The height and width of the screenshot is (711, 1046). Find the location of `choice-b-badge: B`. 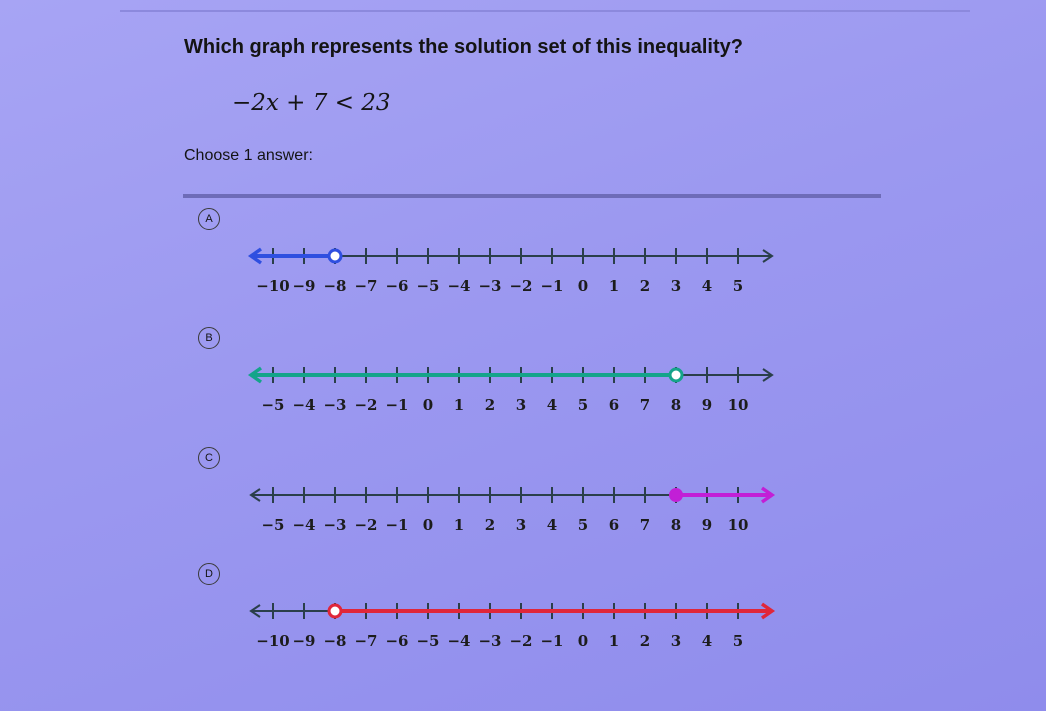

choice-b-badge: B is located at coordinates (209, 338).